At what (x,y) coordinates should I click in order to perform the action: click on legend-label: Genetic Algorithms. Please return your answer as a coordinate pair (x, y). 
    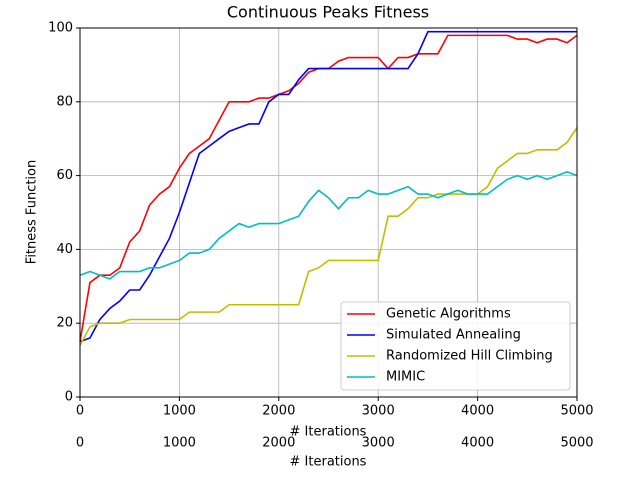
    Looking at the image, I should click on (448, 314).